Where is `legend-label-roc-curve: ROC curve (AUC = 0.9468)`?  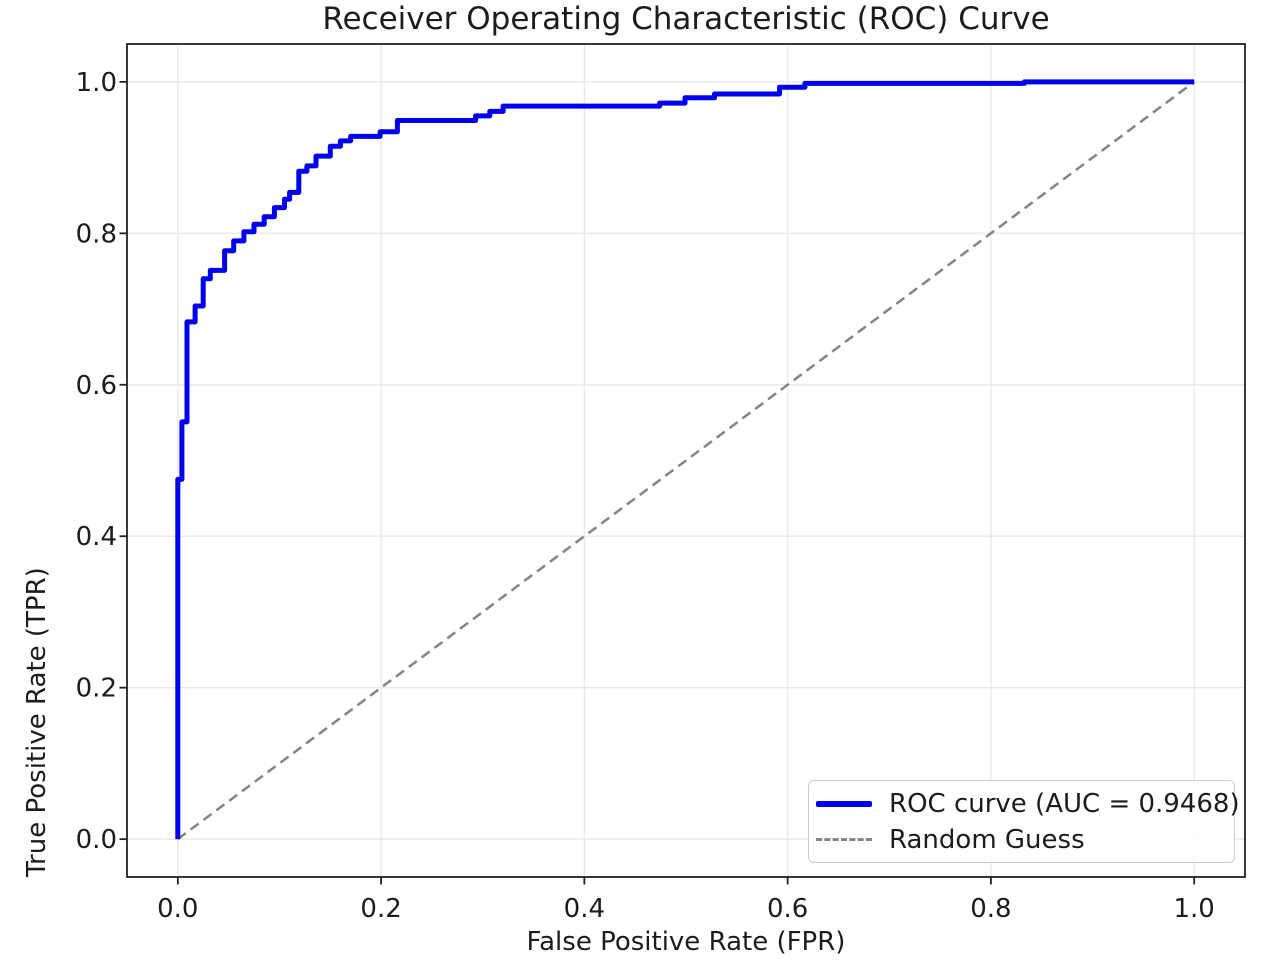
legend-label-roc-curve: ROC curve (AUC = 0.9468) is located at coordinates (1064, 803).